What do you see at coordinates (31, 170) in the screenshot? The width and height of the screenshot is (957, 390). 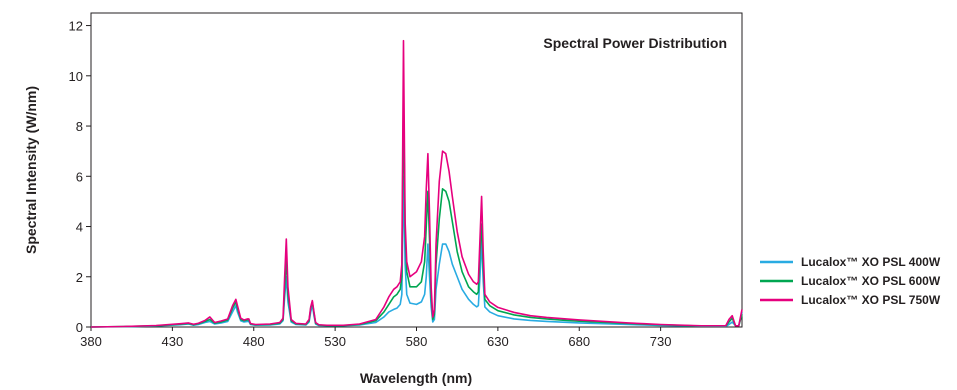 I see `y-axis-title: Spectral Intensity (W/nm)` at bounding box center [31, 170].